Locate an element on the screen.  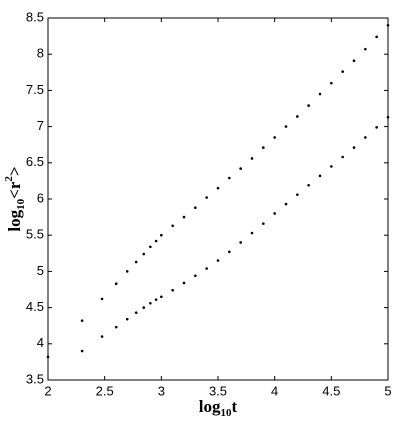
x-label-rest: t is located at coordinates (235, 406).